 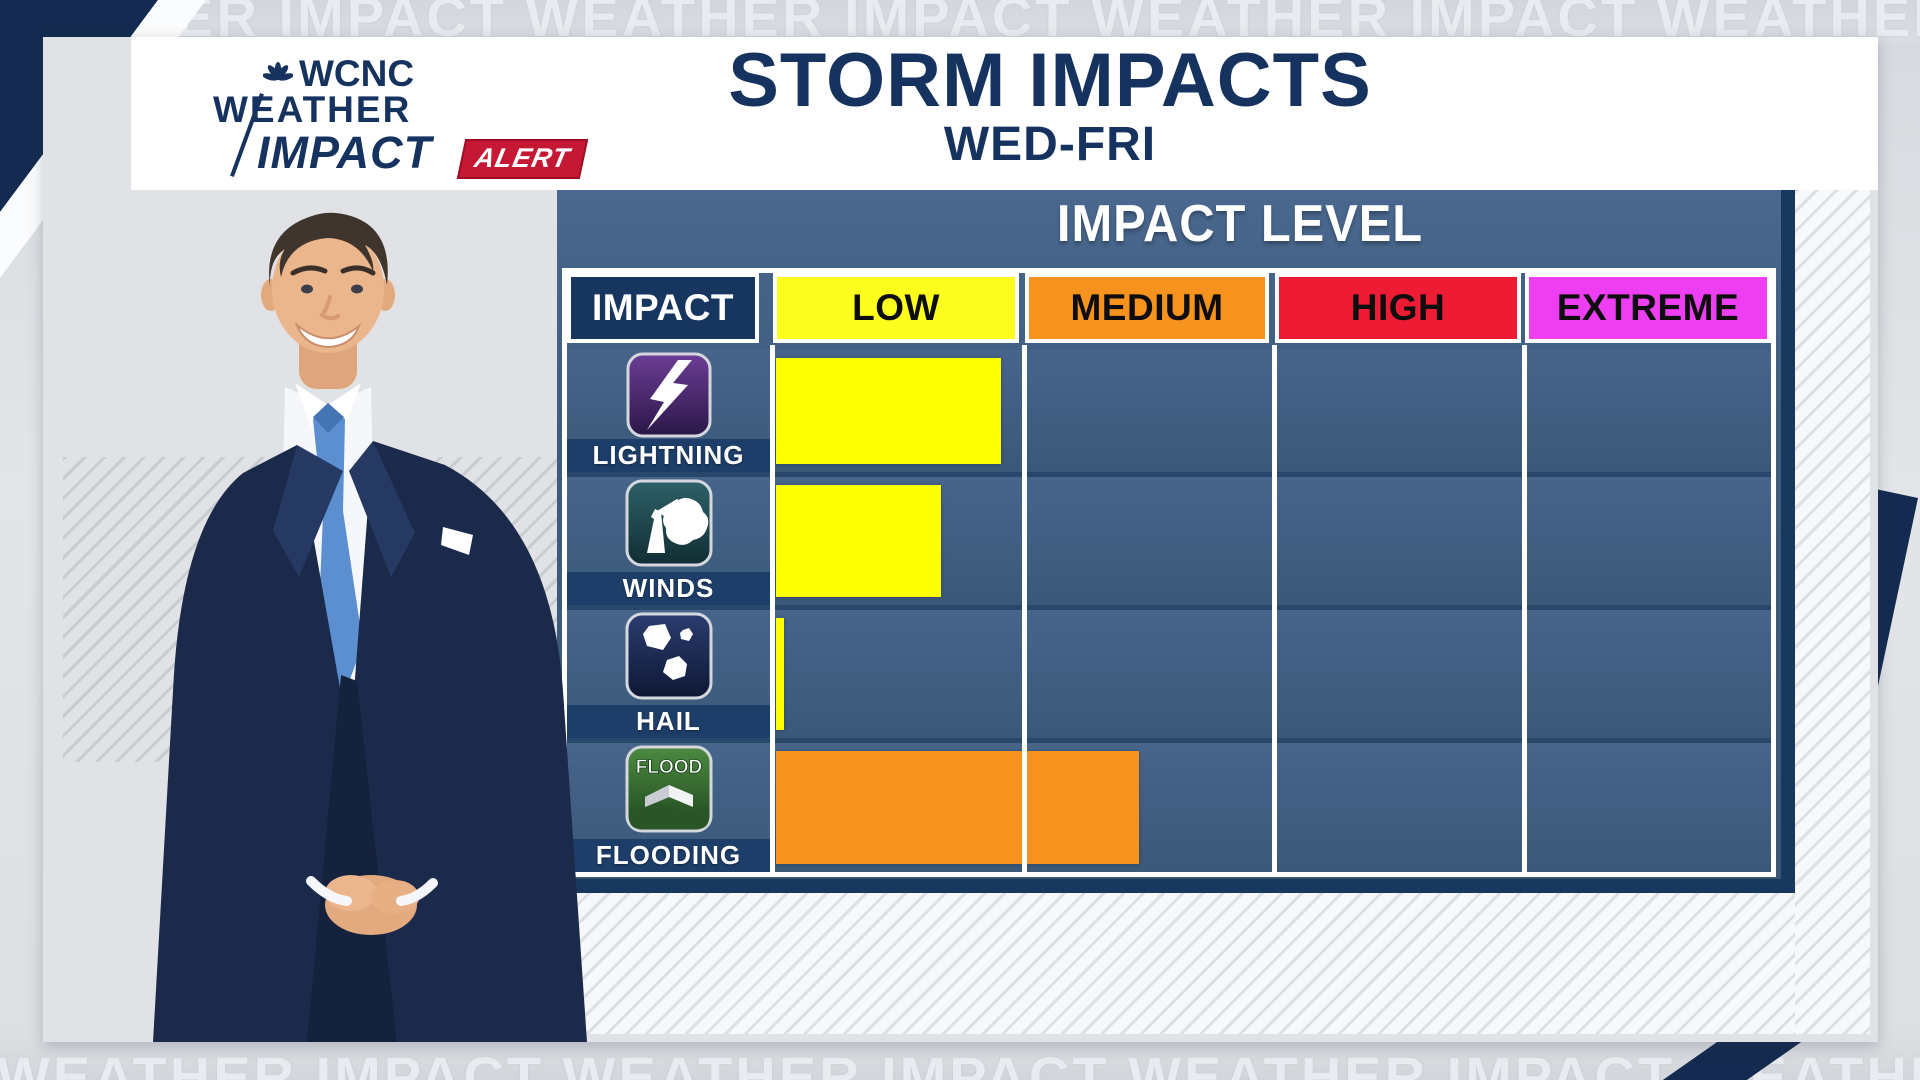 I want to click on svg-text: FLOOD, so click(x=668, y=767).